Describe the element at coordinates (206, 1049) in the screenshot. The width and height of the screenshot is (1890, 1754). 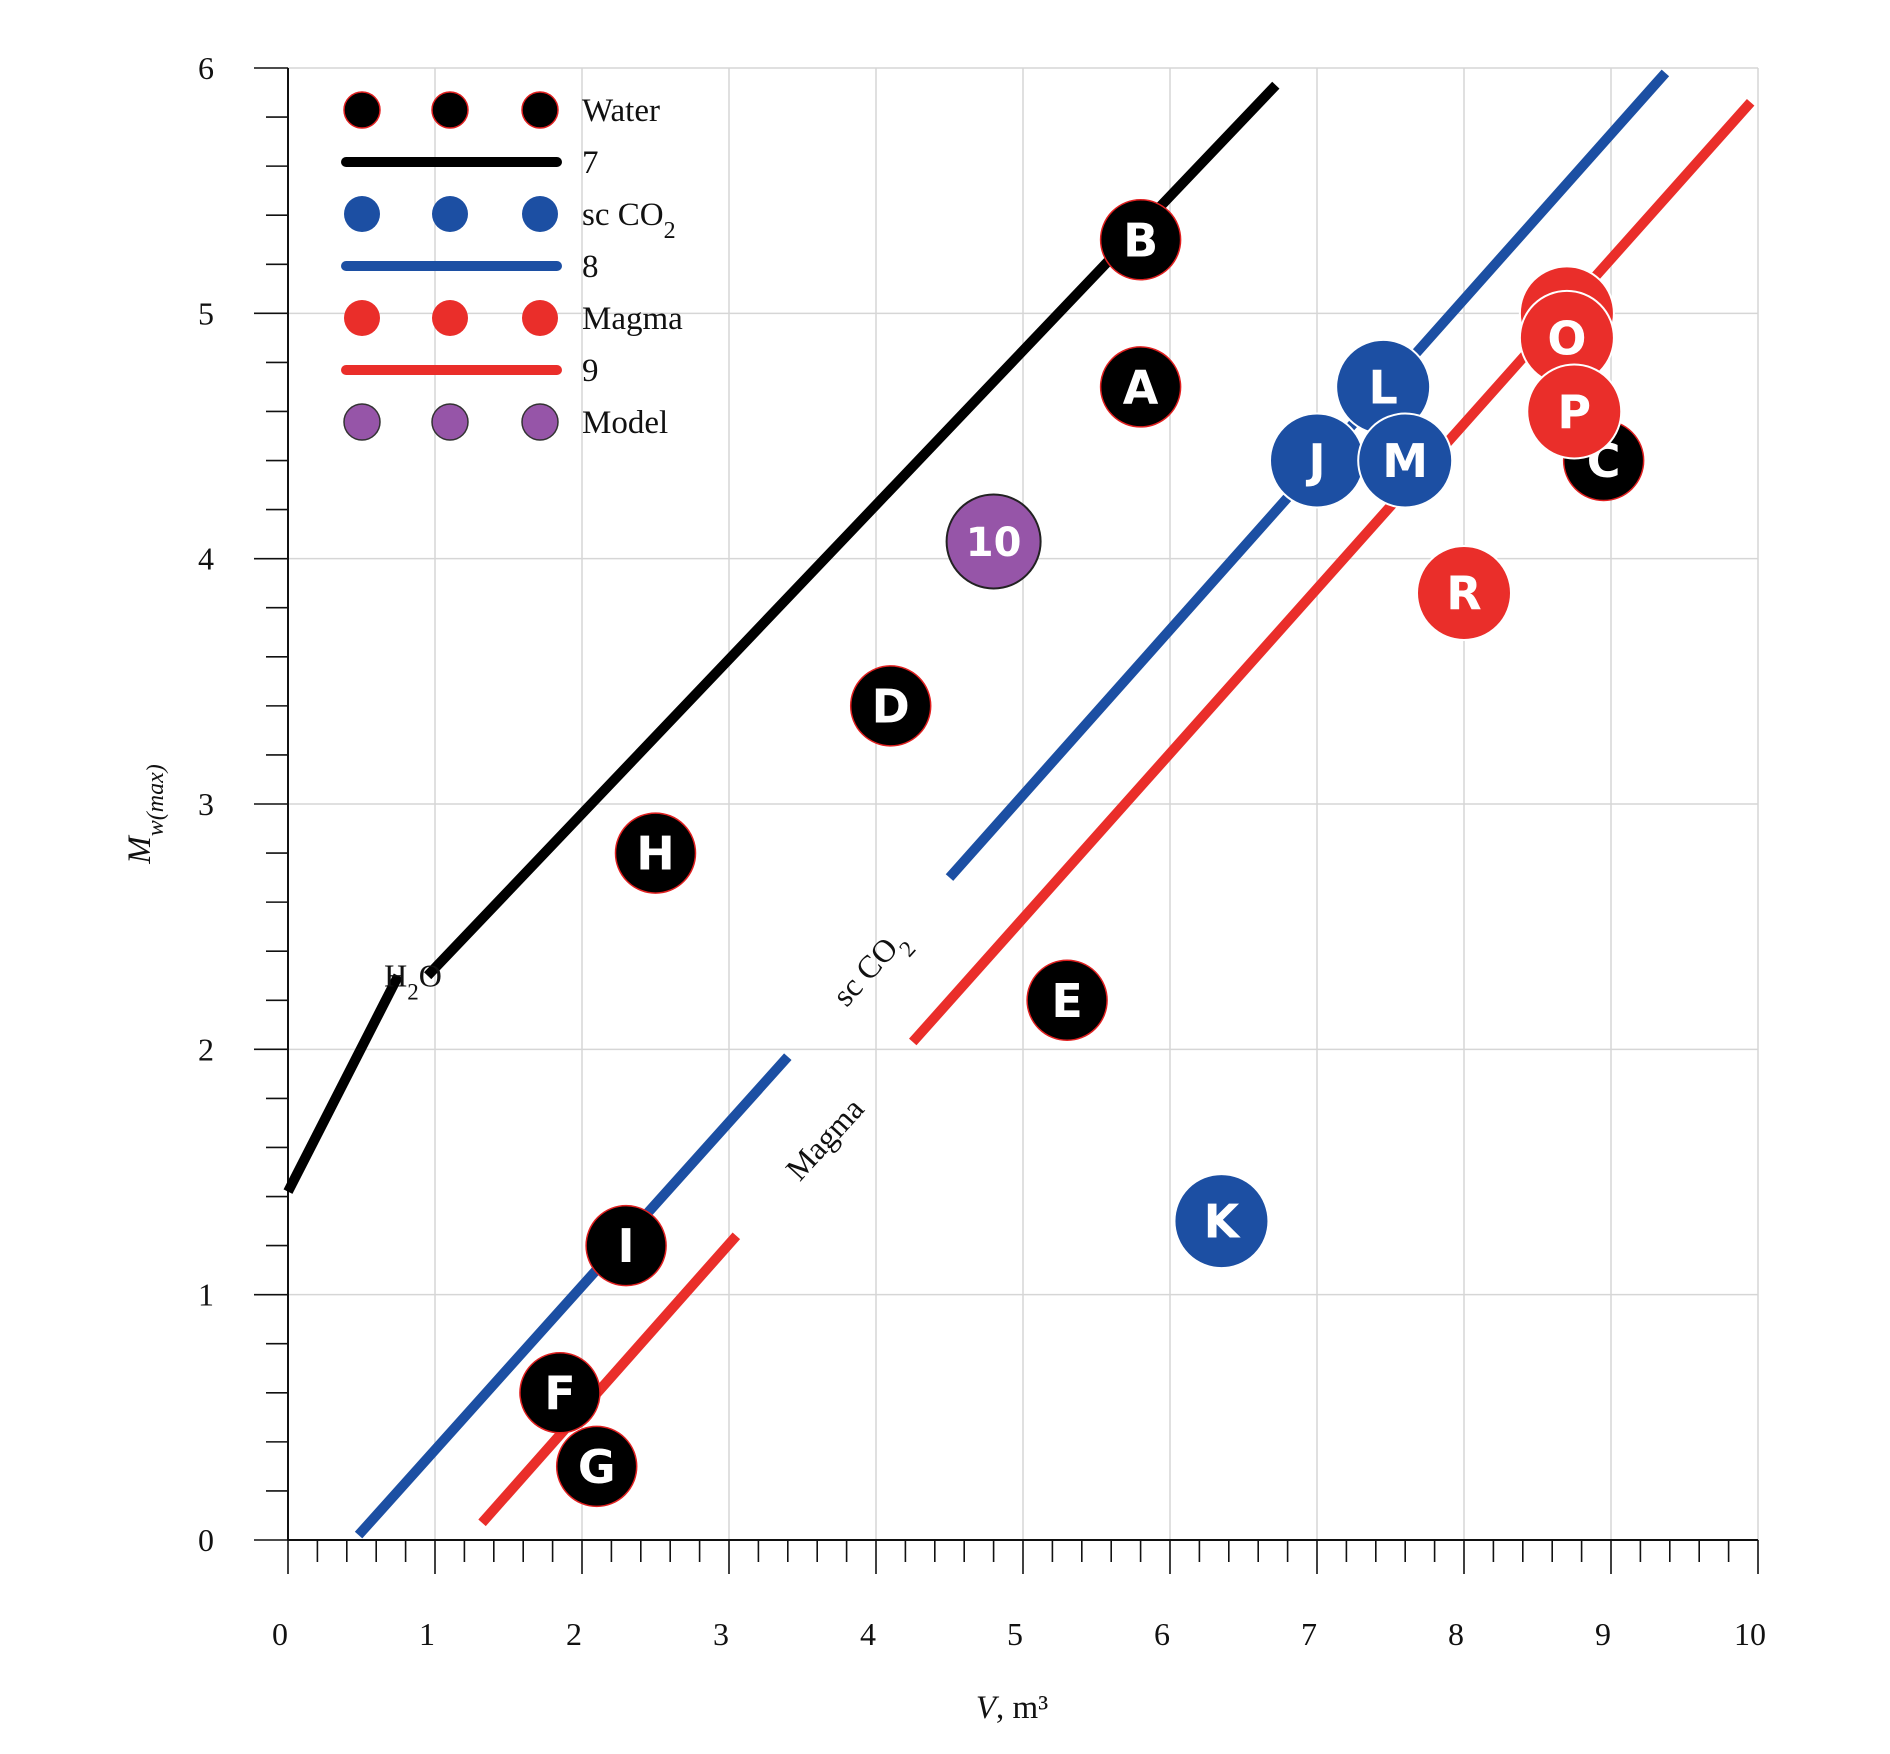
I see `y-tick-label: 2` at that location.